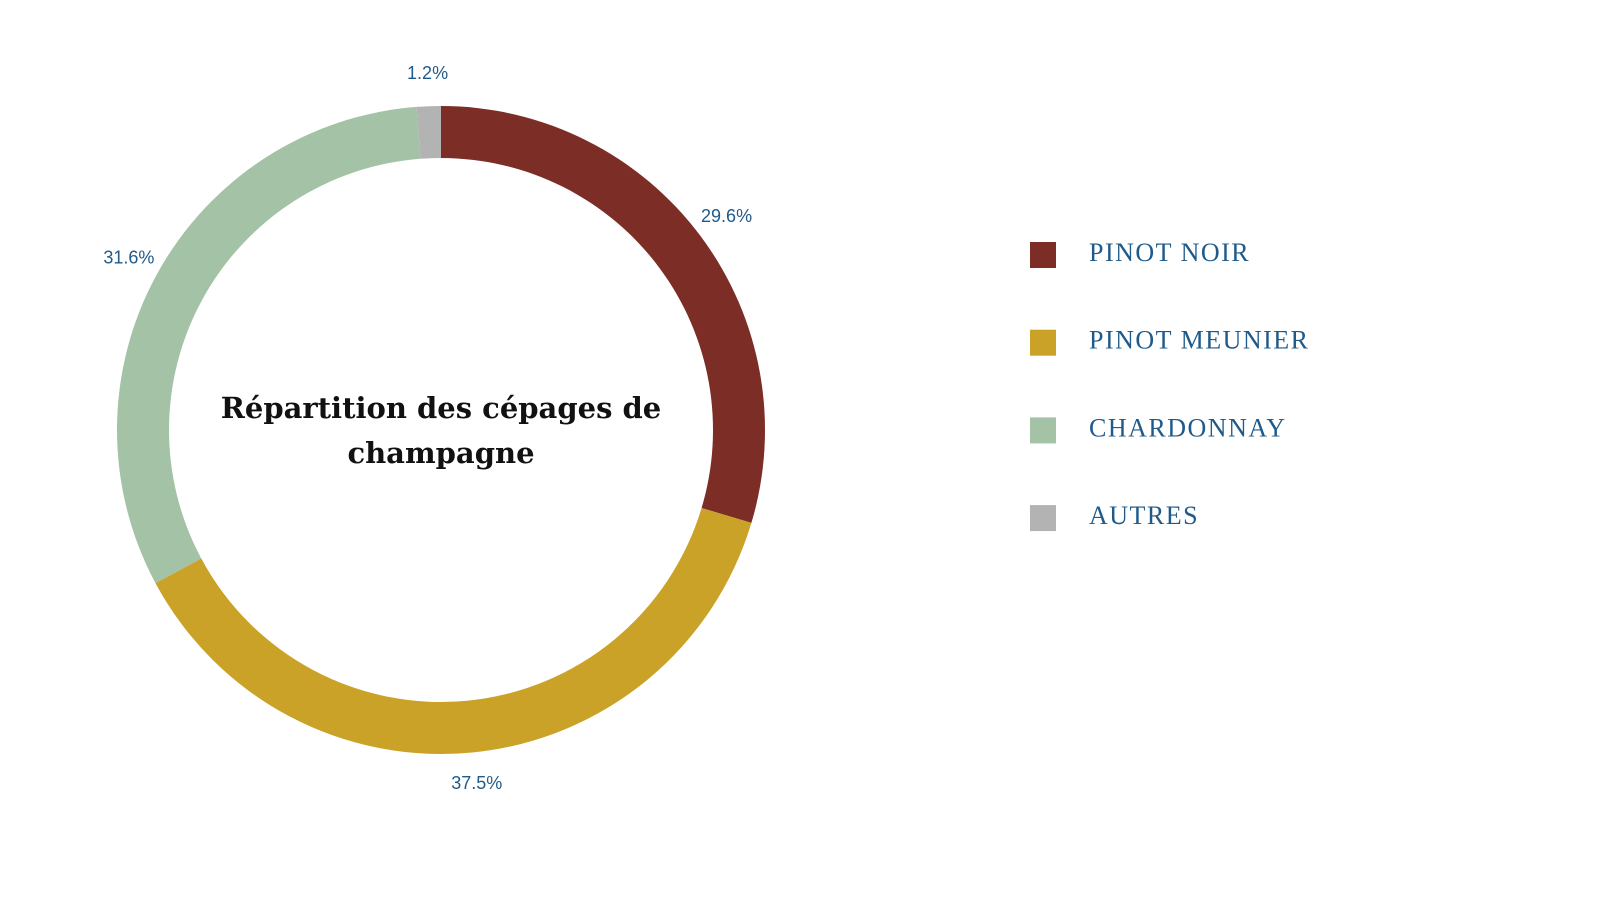  Describe the element at coordinates (427, 73) in the screenshot. I see `value-label: 1.2%` at that location.